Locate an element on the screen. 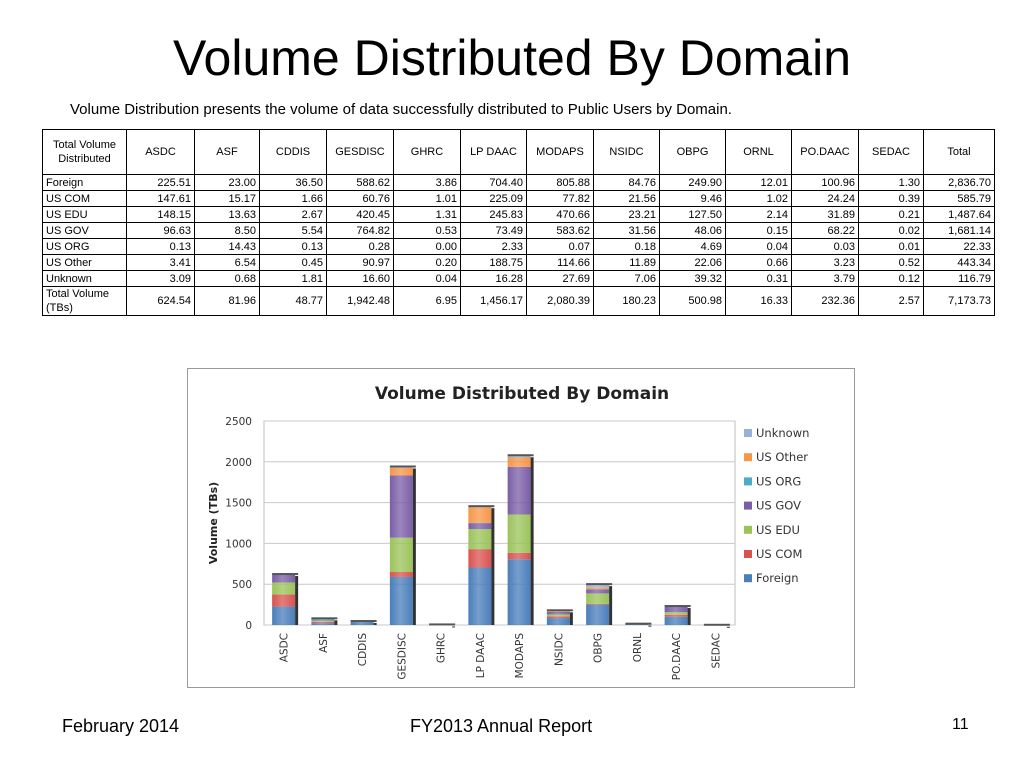  table-cell: 15.17 is located at coordinates (227, 198).